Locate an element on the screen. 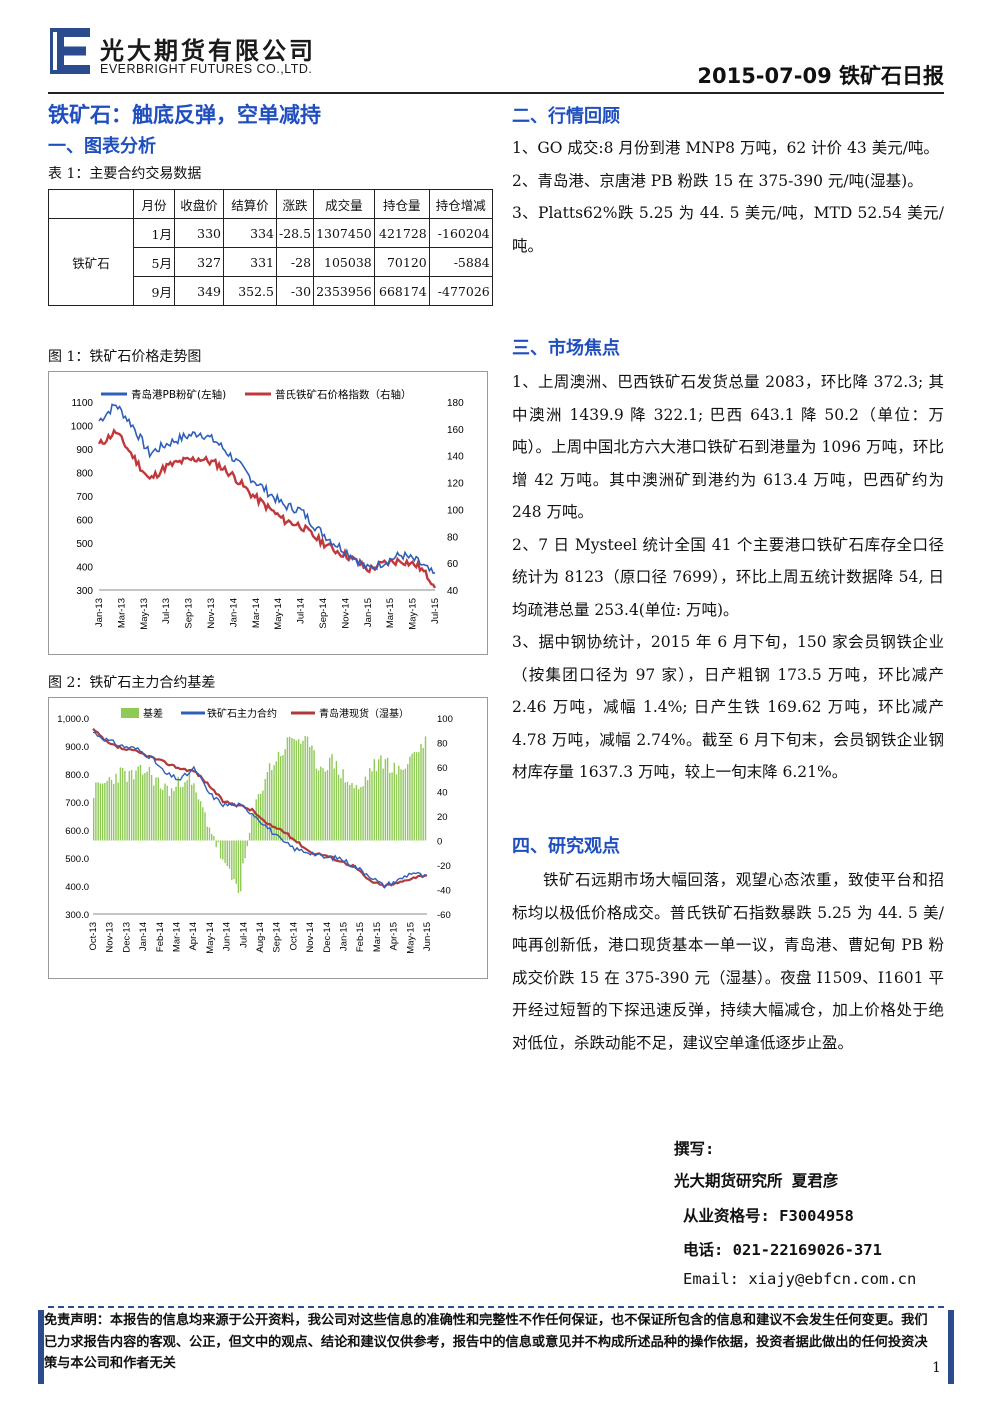  table-header-cell: 涨跌 is located at coordinates (295, 204).